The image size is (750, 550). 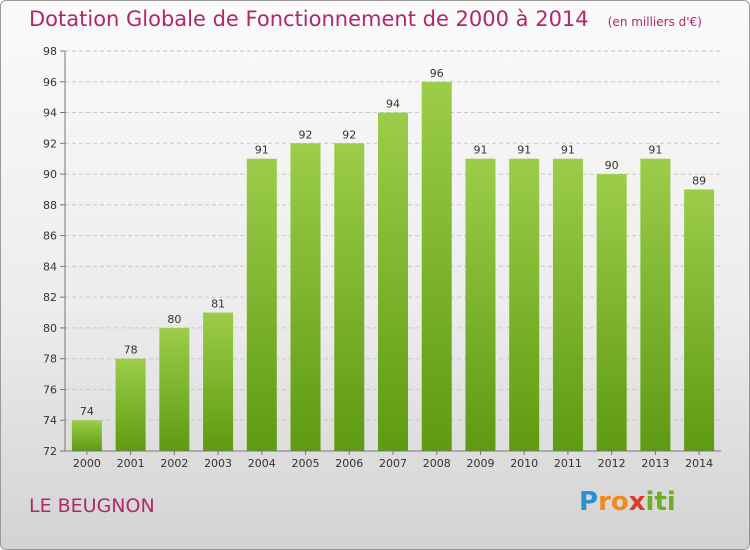 What do you see at coordinates (50, 297) in the screenshot?
I see `y-tick-label: 82` at bounding box center [50, 297].